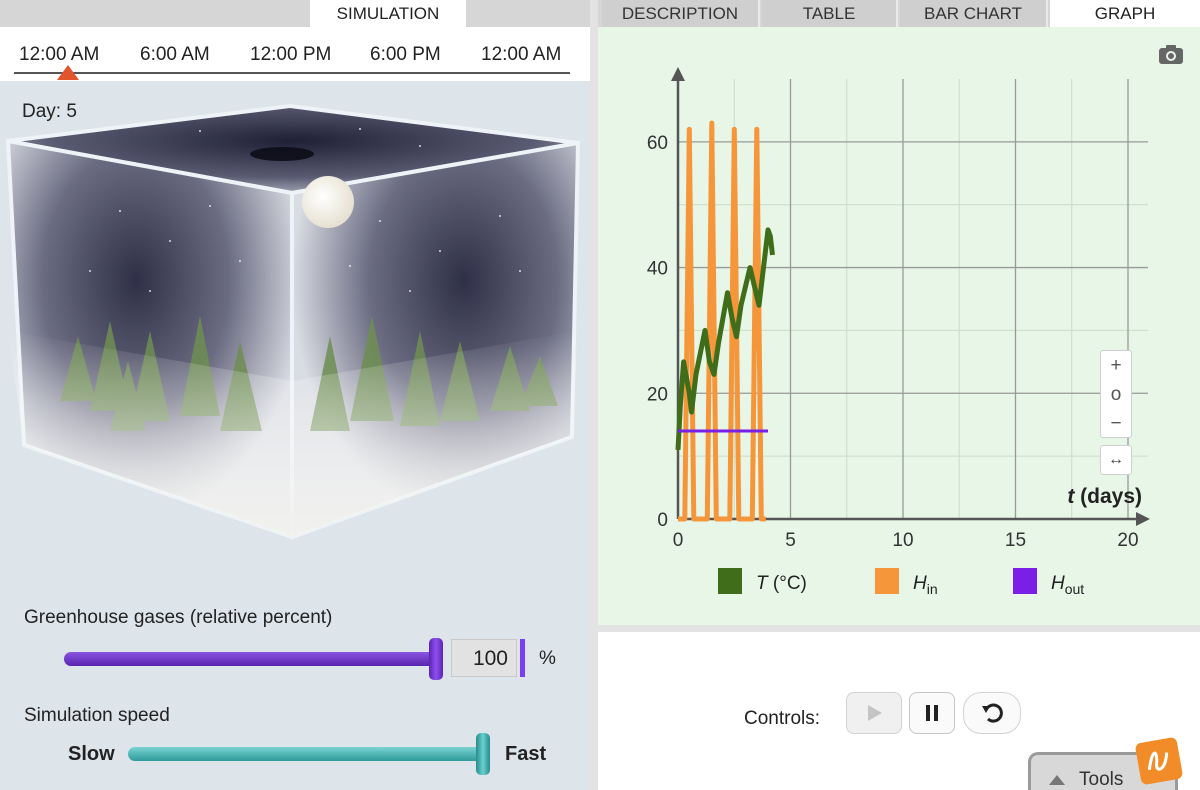 This screenshot has width=1200, height=790. What do you see at coordinates (328, 202) in the screenshot?
I see `moon-icon` at bounding box center [328, 202].